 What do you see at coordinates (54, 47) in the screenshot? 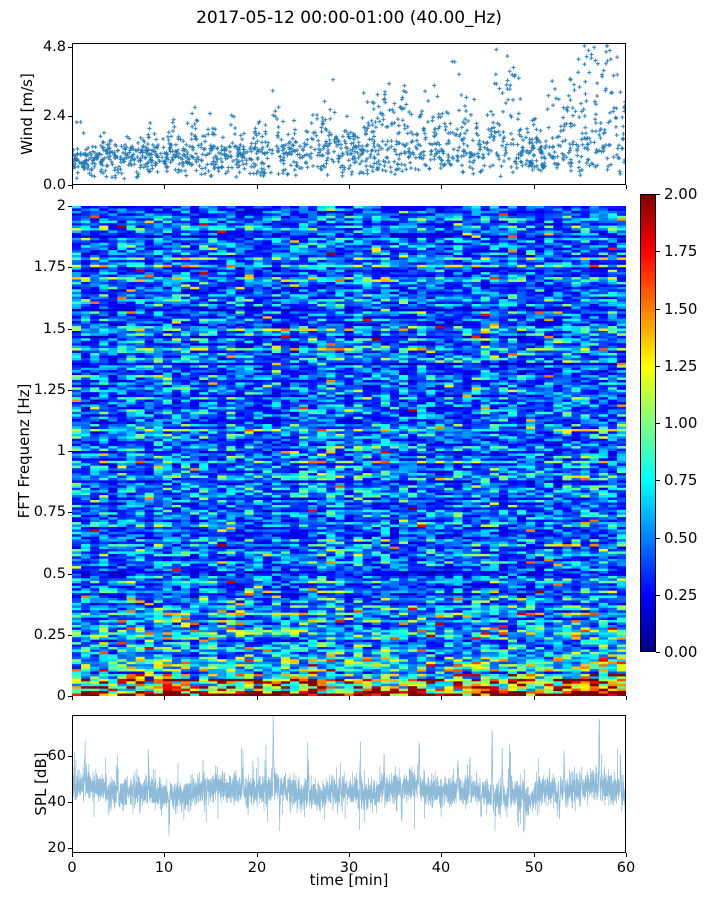
I see `wind-ytick-tick-label: 4.8` at bounding box center [54, 47].